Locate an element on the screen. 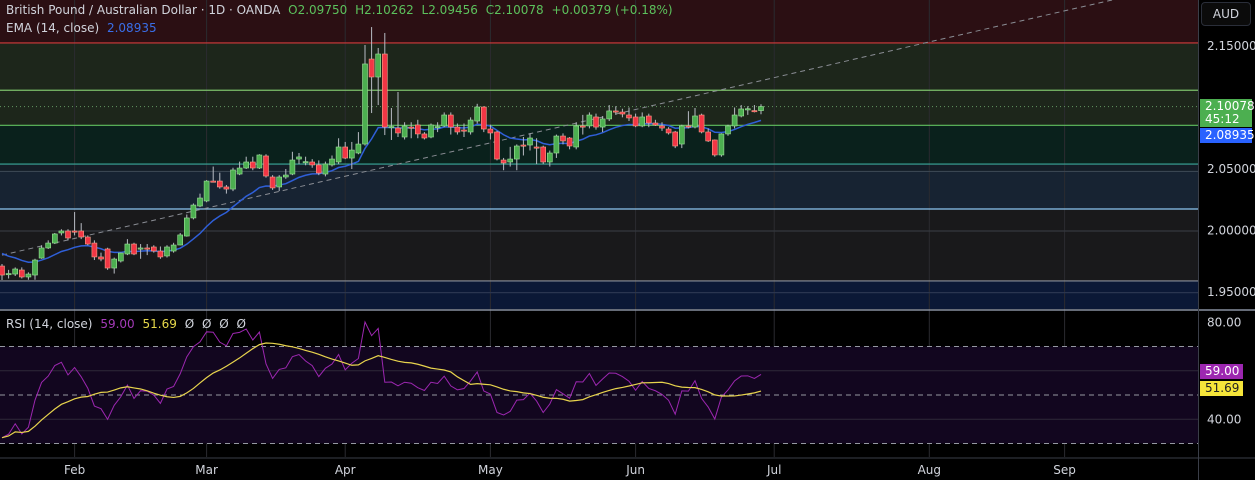  price-tick-label: 1.95000 is located at coordinates (1231, 292).